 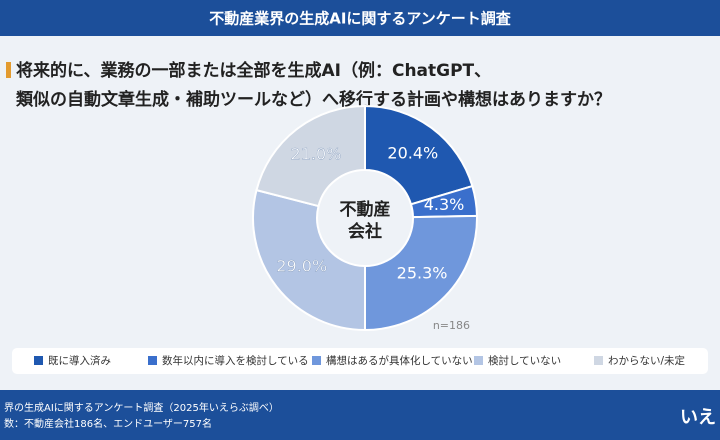 What do you see at coordinates (698, 417) in the screenshot?
I see `logo: いえ` at bounding box center [698, 417].